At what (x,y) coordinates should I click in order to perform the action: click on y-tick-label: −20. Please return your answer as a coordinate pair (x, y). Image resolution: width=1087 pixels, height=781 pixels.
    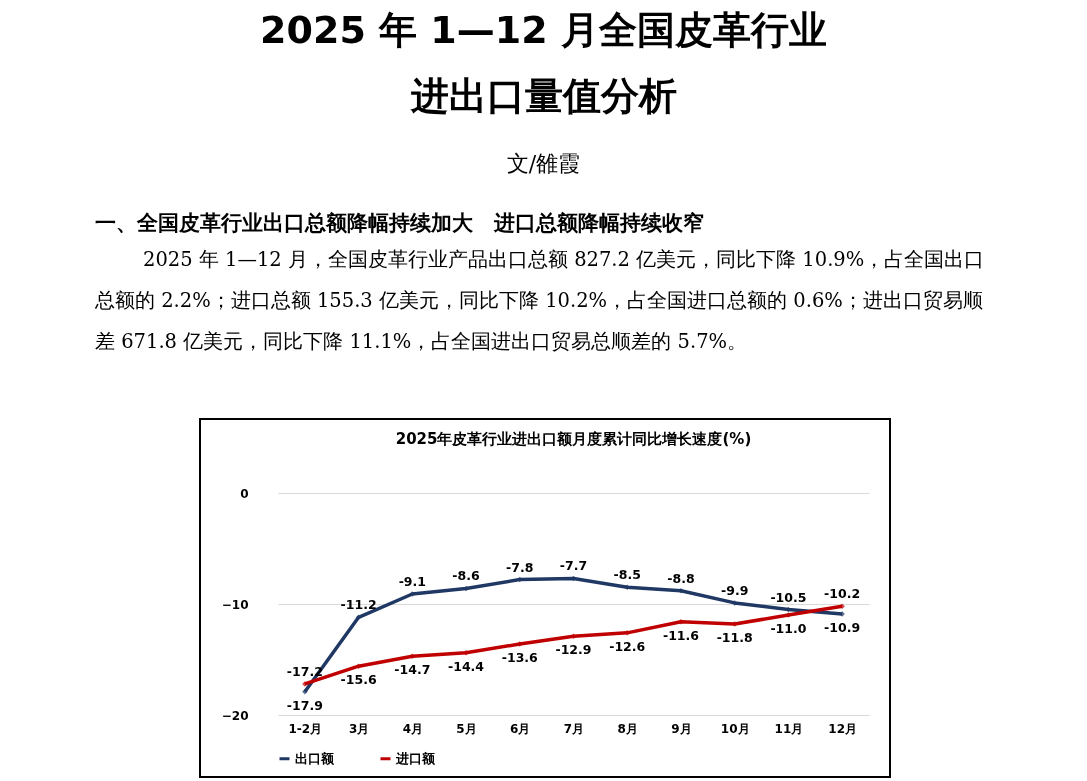
    Looking at the image, I should click on (235, 715).